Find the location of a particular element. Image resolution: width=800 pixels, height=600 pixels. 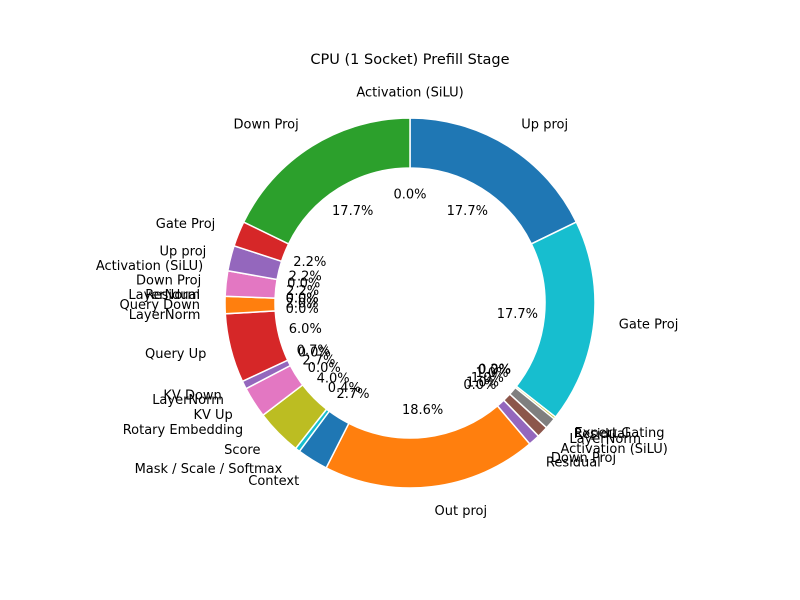

slice-label-15: LayerNorm is located at coordinates (188, 400).